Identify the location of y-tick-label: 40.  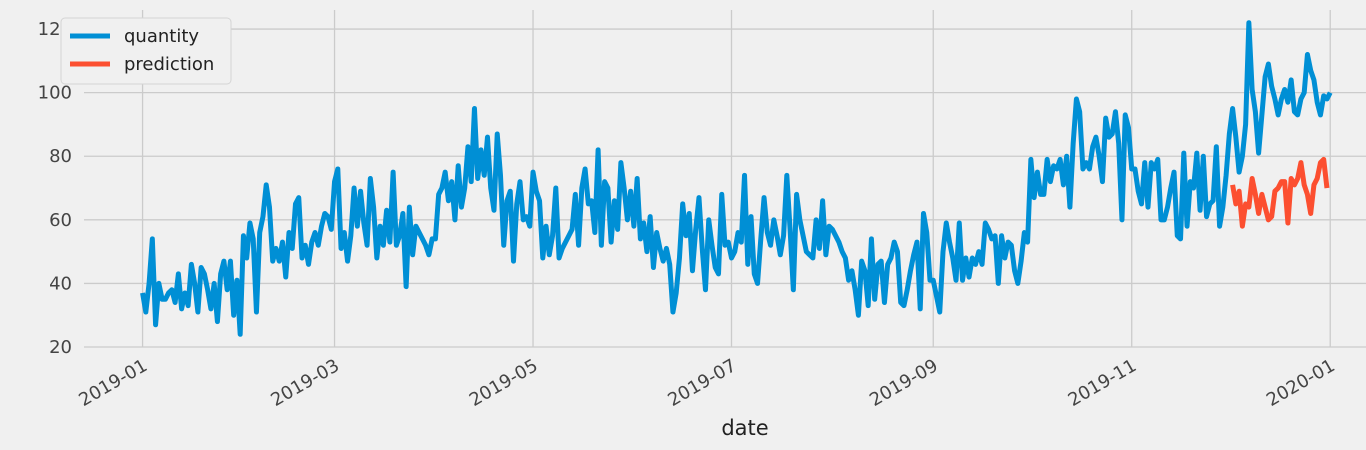
(60, 283).